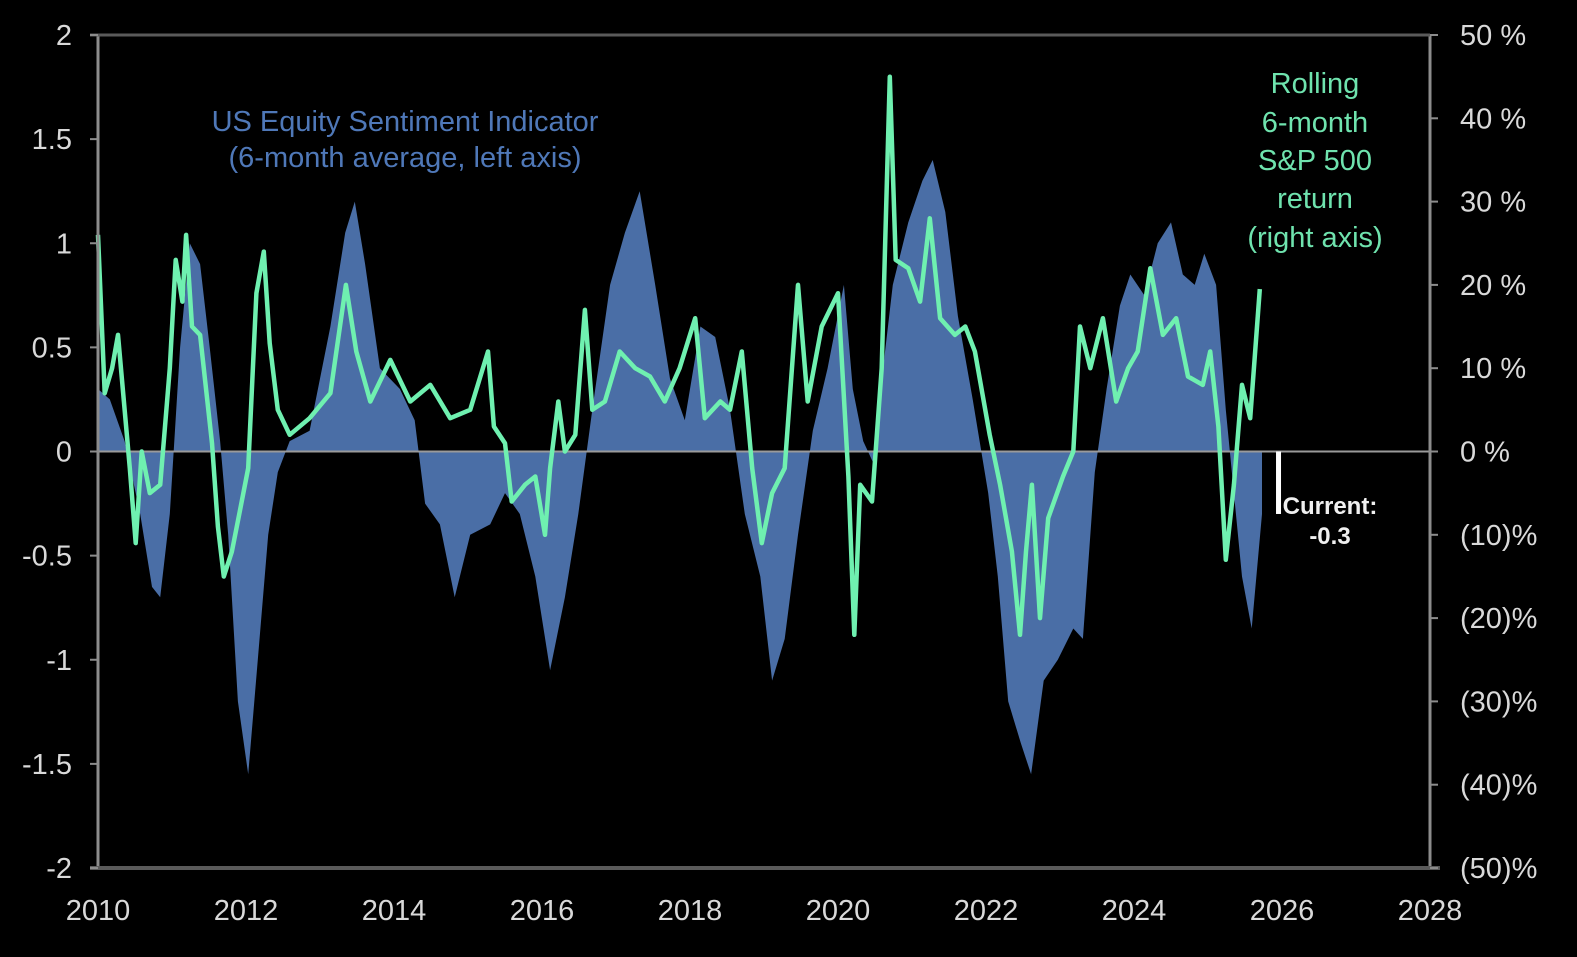 Image resolution: width=1577 pixels, height=957 pixels. Describe the element at coordinates (1493, 36) in the screenshot. I see `right-tick-label: 50 %` at that location.